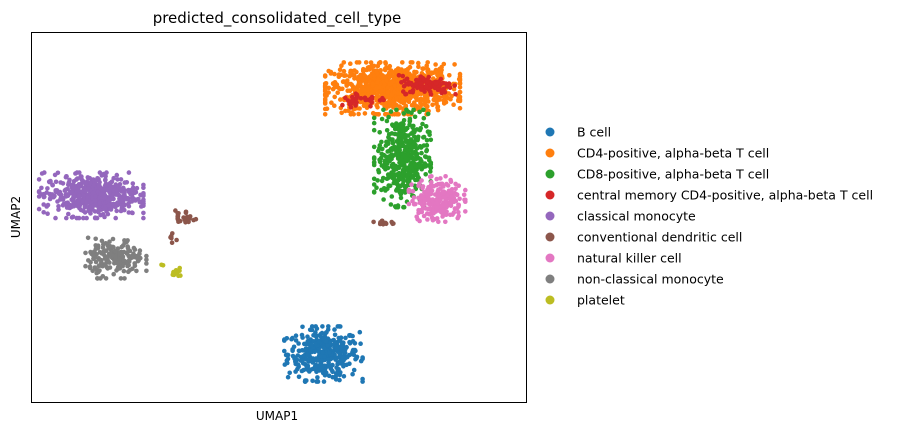 This screenshot has height=431, width=921. What do you see at coordinates (399, 91) in the screenshot?
I see `series-3-points` at bounding box center [399, 91].